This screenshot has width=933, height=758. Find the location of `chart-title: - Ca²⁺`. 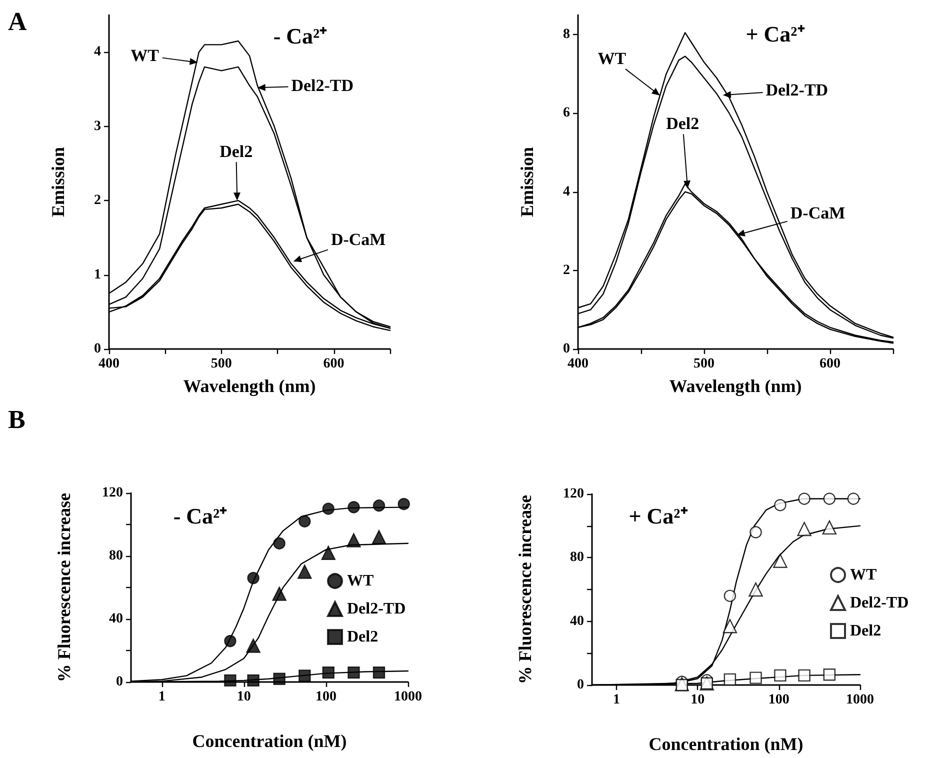

chart-title: - Ca²⁺ is located at coordinates (300, 36).